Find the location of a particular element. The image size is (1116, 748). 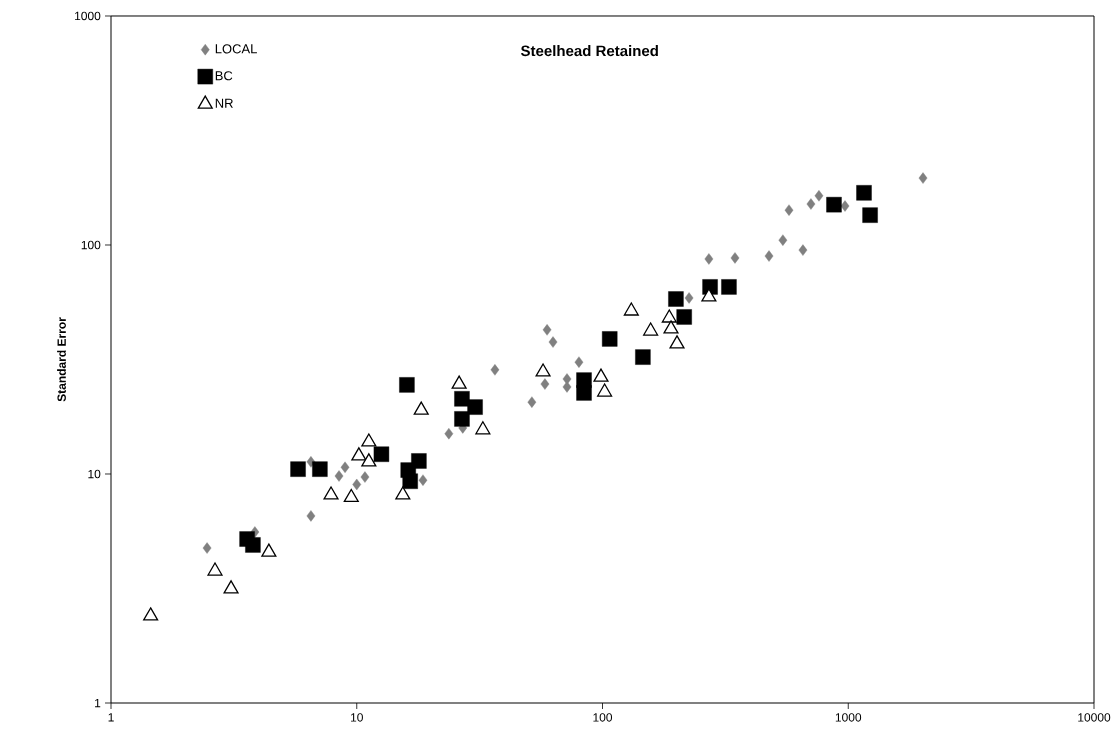

x-tick-label: 100 is located at coordinates (603, 717).